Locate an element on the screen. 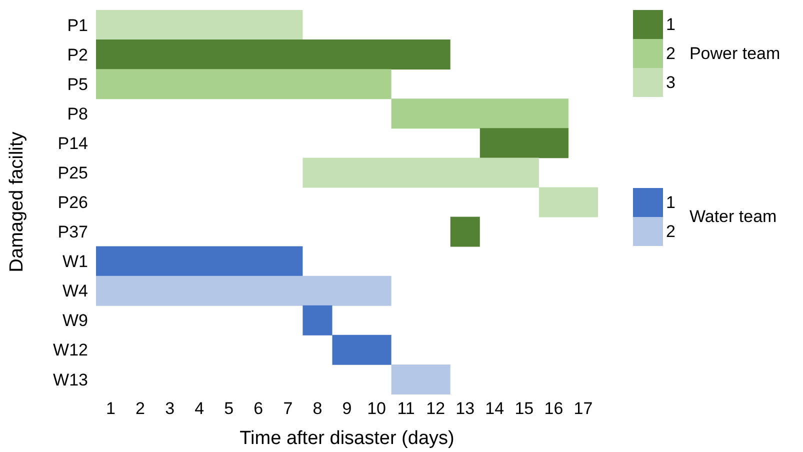 The height and width of the screenshot is (452, 803). x-tick-label: 12 is located at coordinates (436, 408).